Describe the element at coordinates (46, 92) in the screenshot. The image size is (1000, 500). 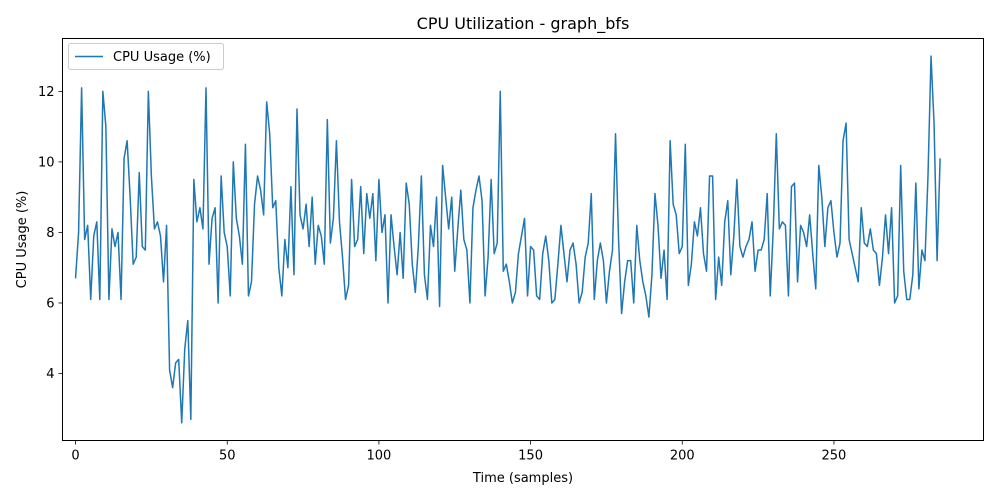
I see `y-tick-label: 12` at that location.